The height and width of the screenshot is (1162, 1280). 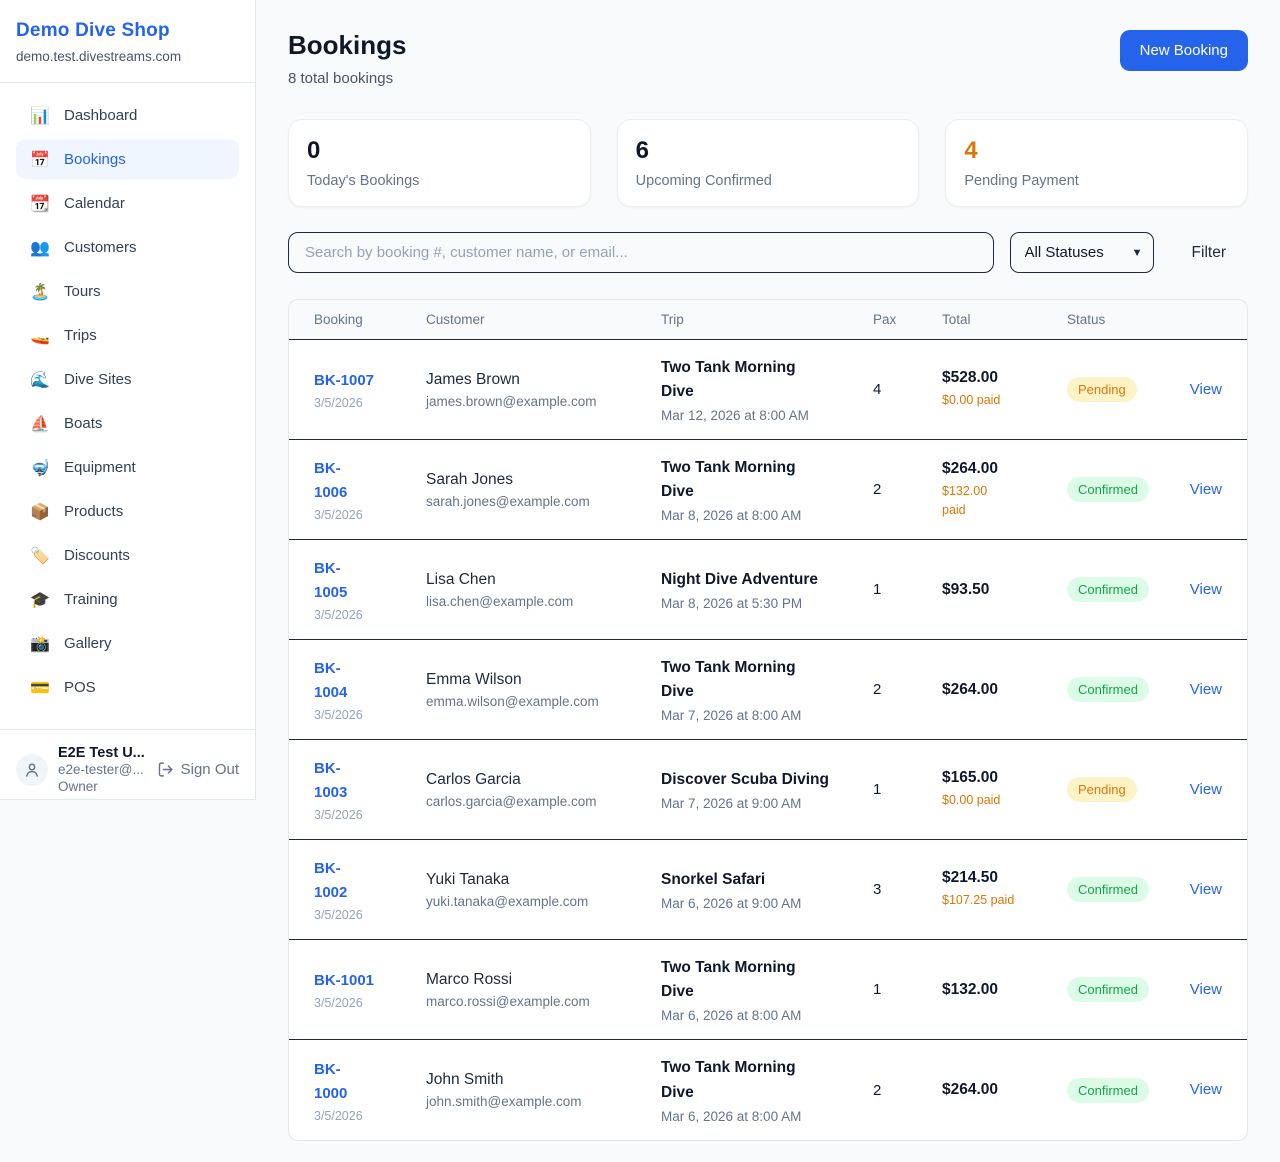 What do you see at coordinates (473, 779) in the screenshot?
I see `customer-name: Carlos Garcia` at bounding box center [473, 779].